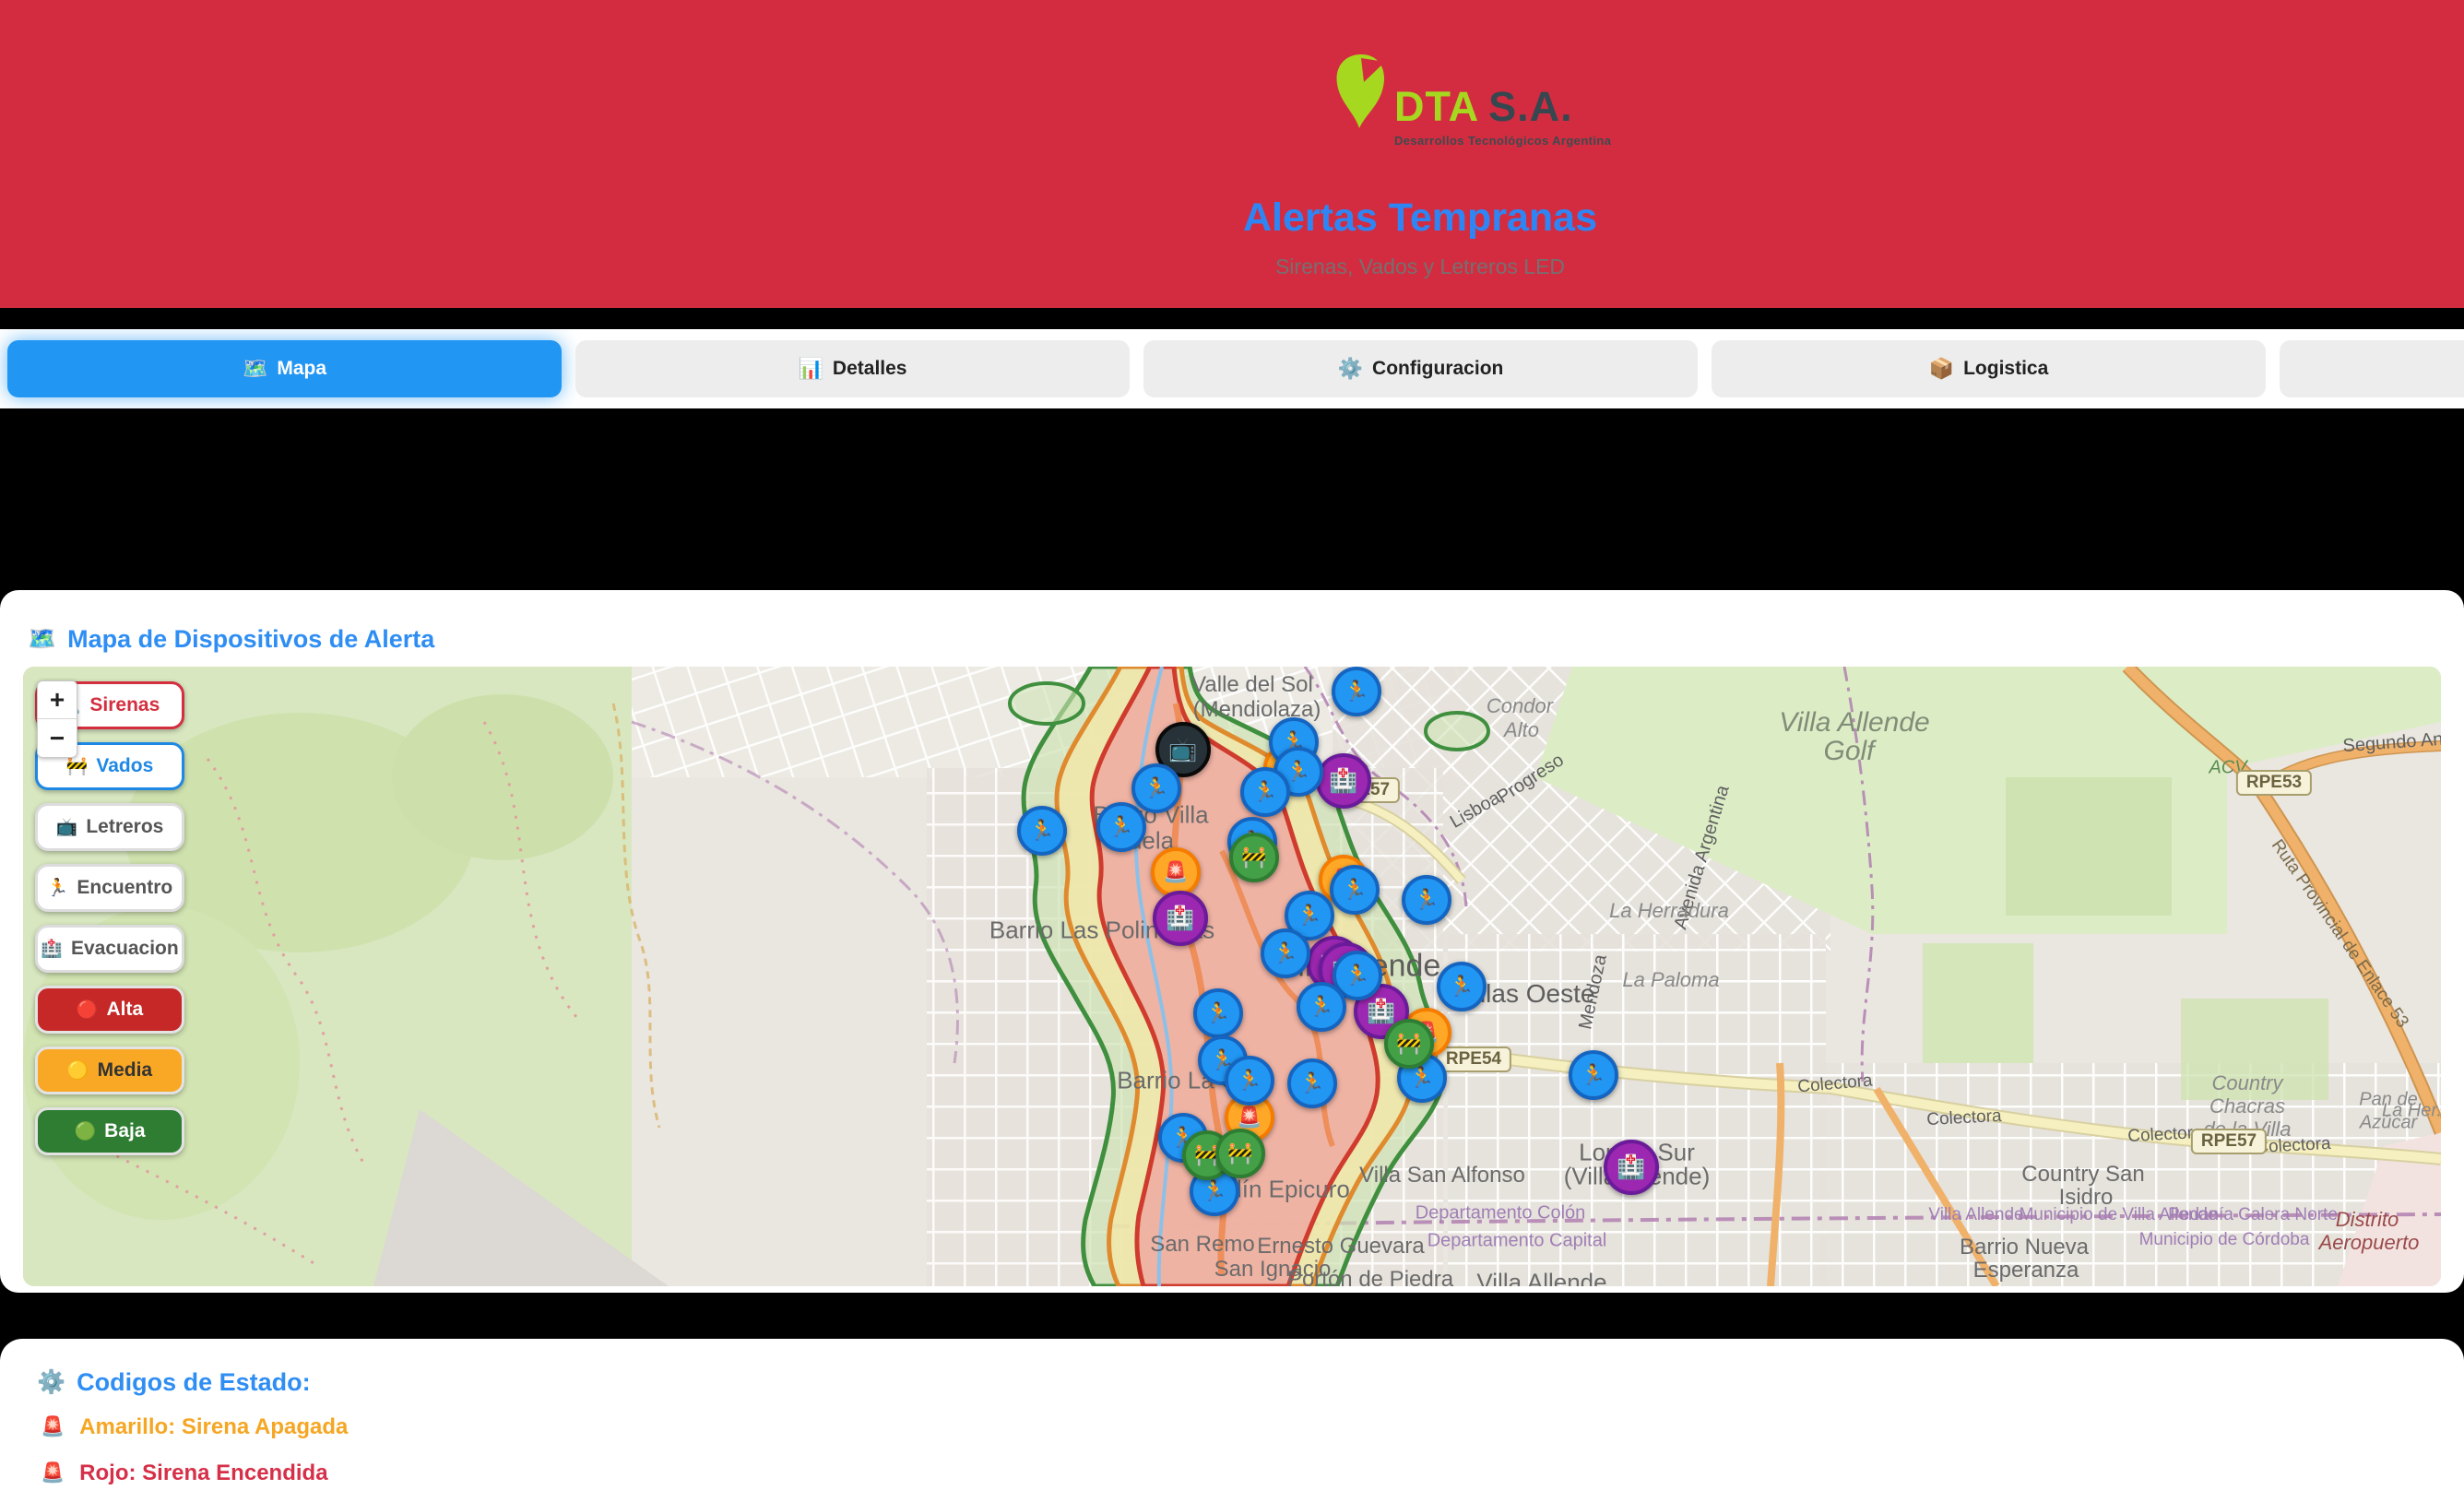 The image size is (2464, 1490). Describe the element at coordinates (1232, 1414) in the screenshot. I see `status-card` at that location.